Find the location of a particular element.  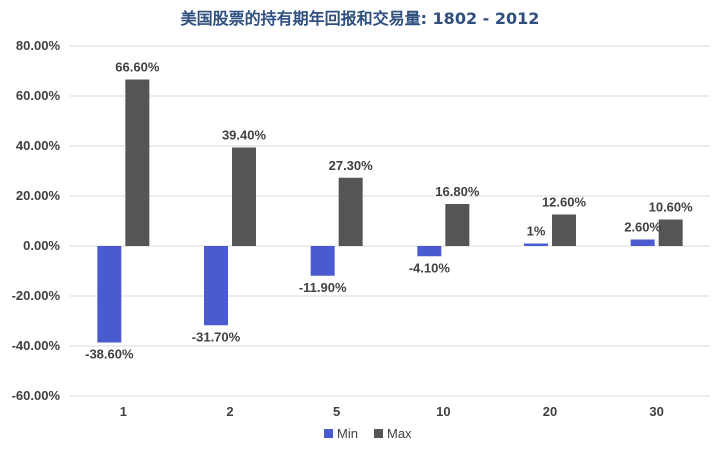

y-tick-label: -40.00% is located at coordinates (36, 345).